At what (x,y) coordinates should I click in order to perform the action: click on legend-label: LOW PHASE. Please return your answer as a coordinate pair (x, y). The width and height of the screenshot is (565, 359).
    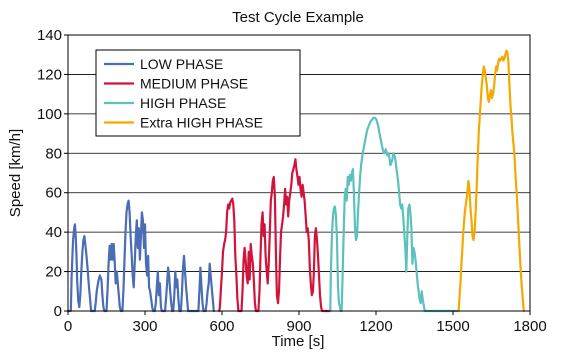
    Looking at the image, I should click on (181, 64).